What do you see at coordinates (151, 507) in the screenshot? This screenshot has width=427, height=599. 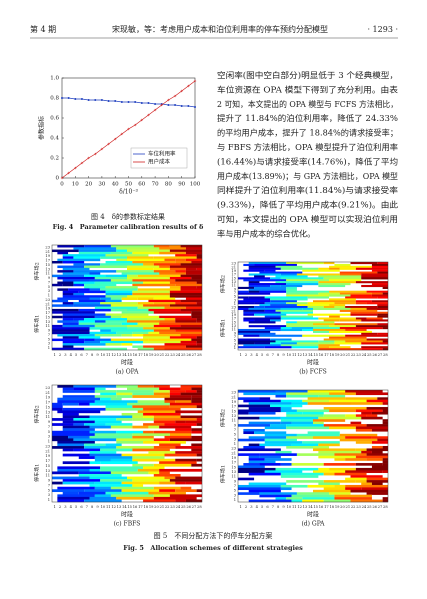 I see `x-tick-label: 19` at bounding box center [151, 507].